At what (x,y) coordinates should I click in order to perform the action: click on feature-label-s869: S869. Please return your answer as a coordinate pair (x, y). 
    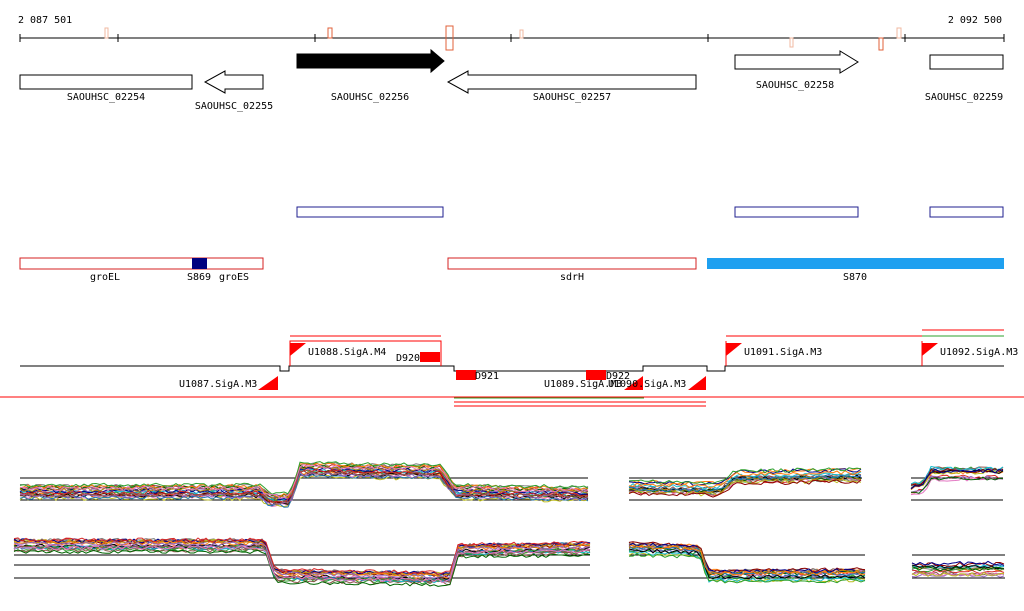
    Looking at the image, I should click on (199, 277).